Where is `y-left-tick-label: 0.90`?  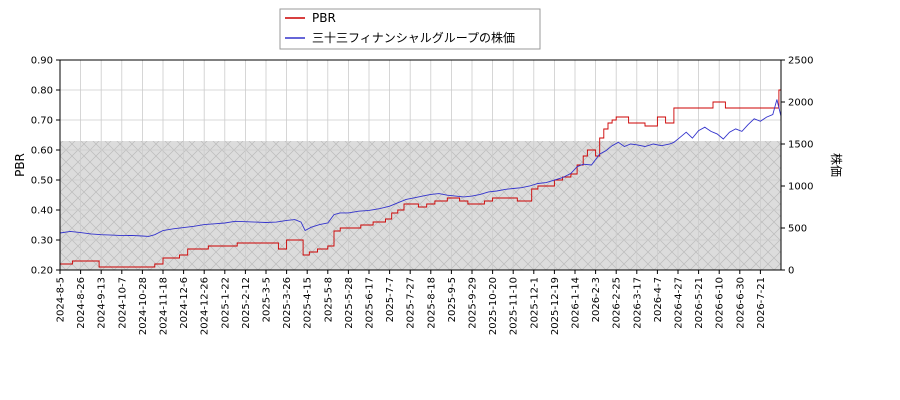
y-left-tick-label: 0.90 is located at coordinates (42, 61).